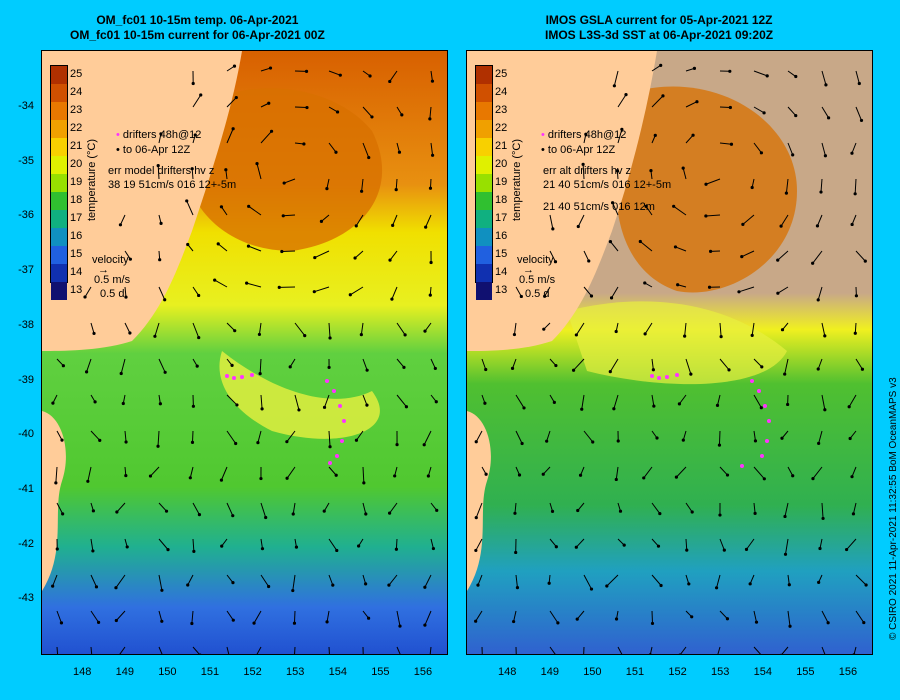 This screenshot has height=700, width=900. I want to click on drifter-point, so click(334, 391).